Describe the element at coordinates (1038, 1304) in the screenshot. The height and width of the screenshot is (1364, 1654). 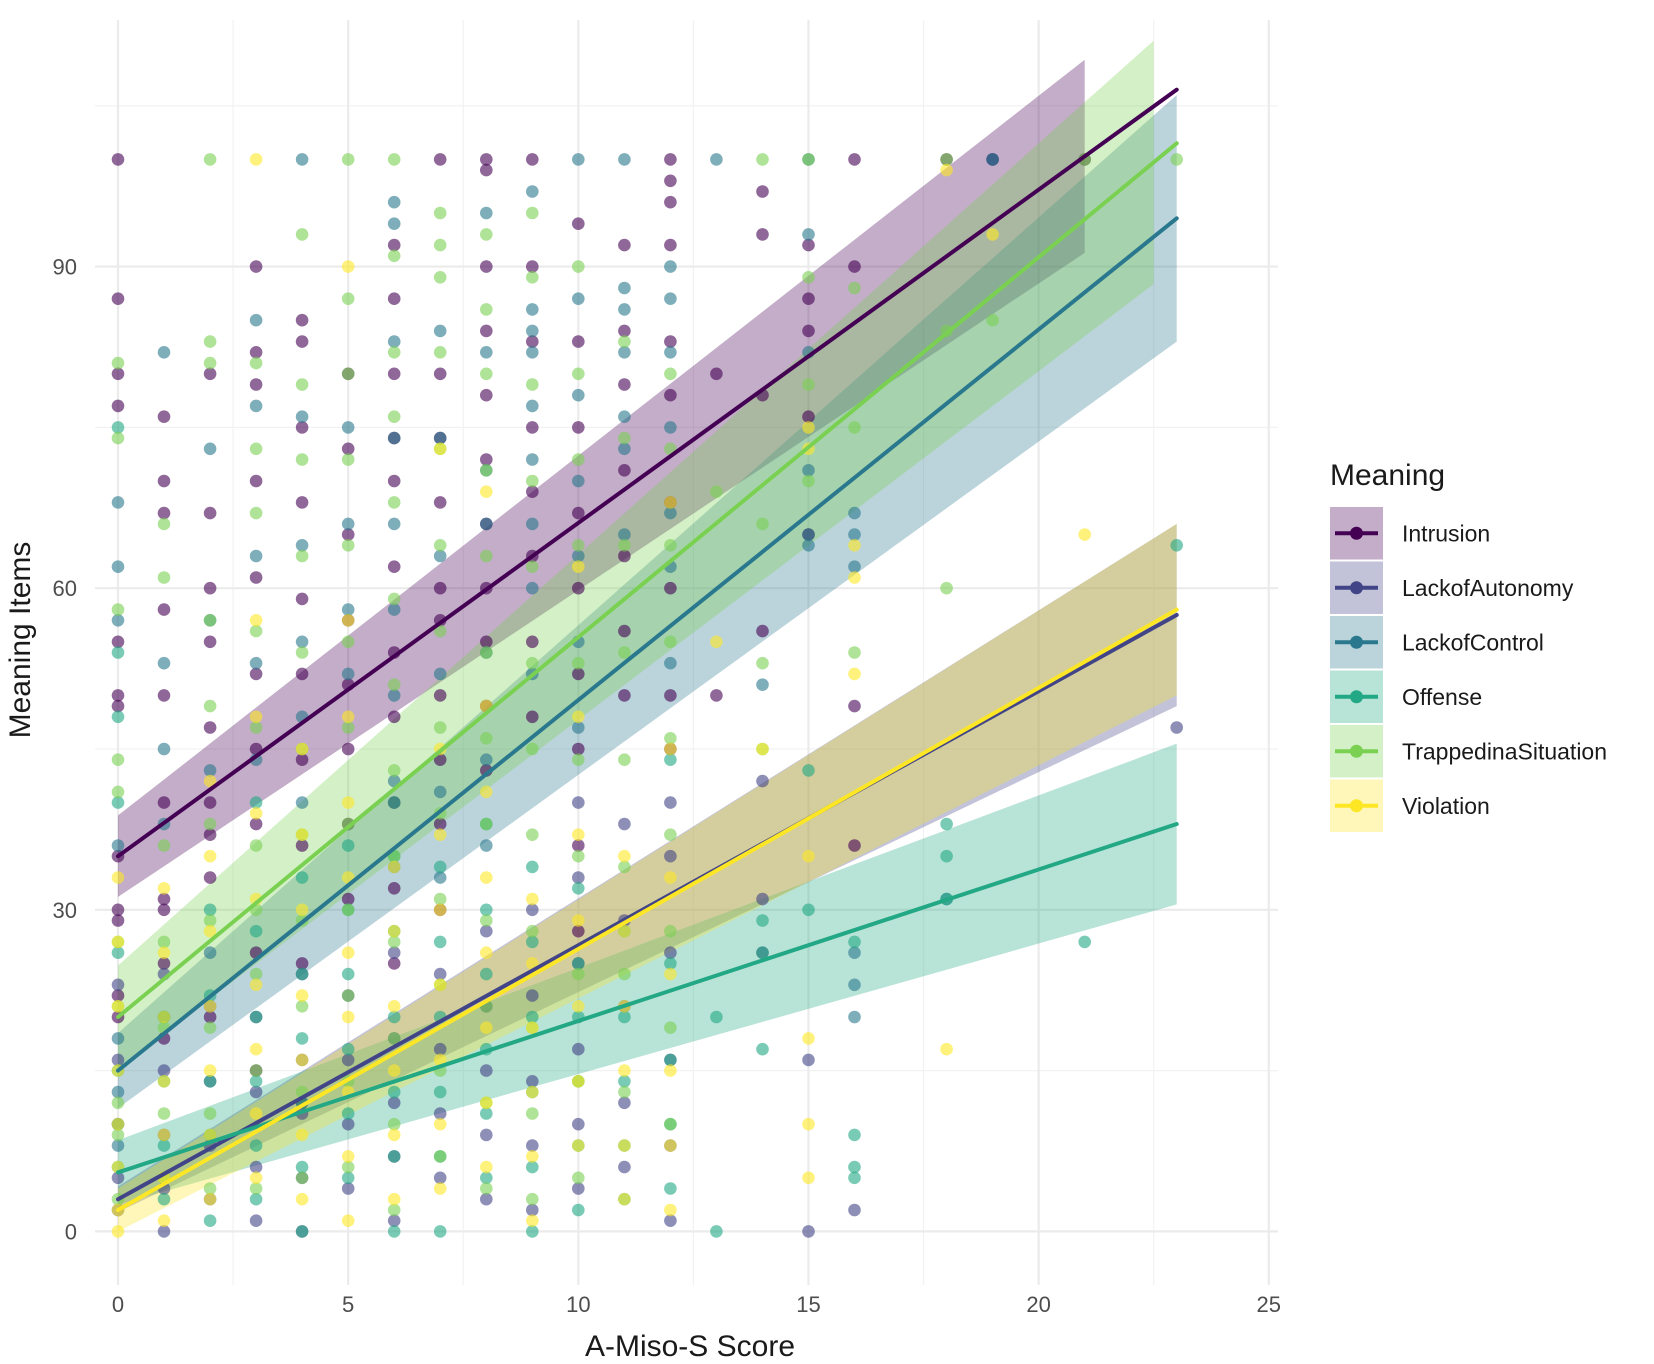
I see `x-tick-label: 20` at that location.